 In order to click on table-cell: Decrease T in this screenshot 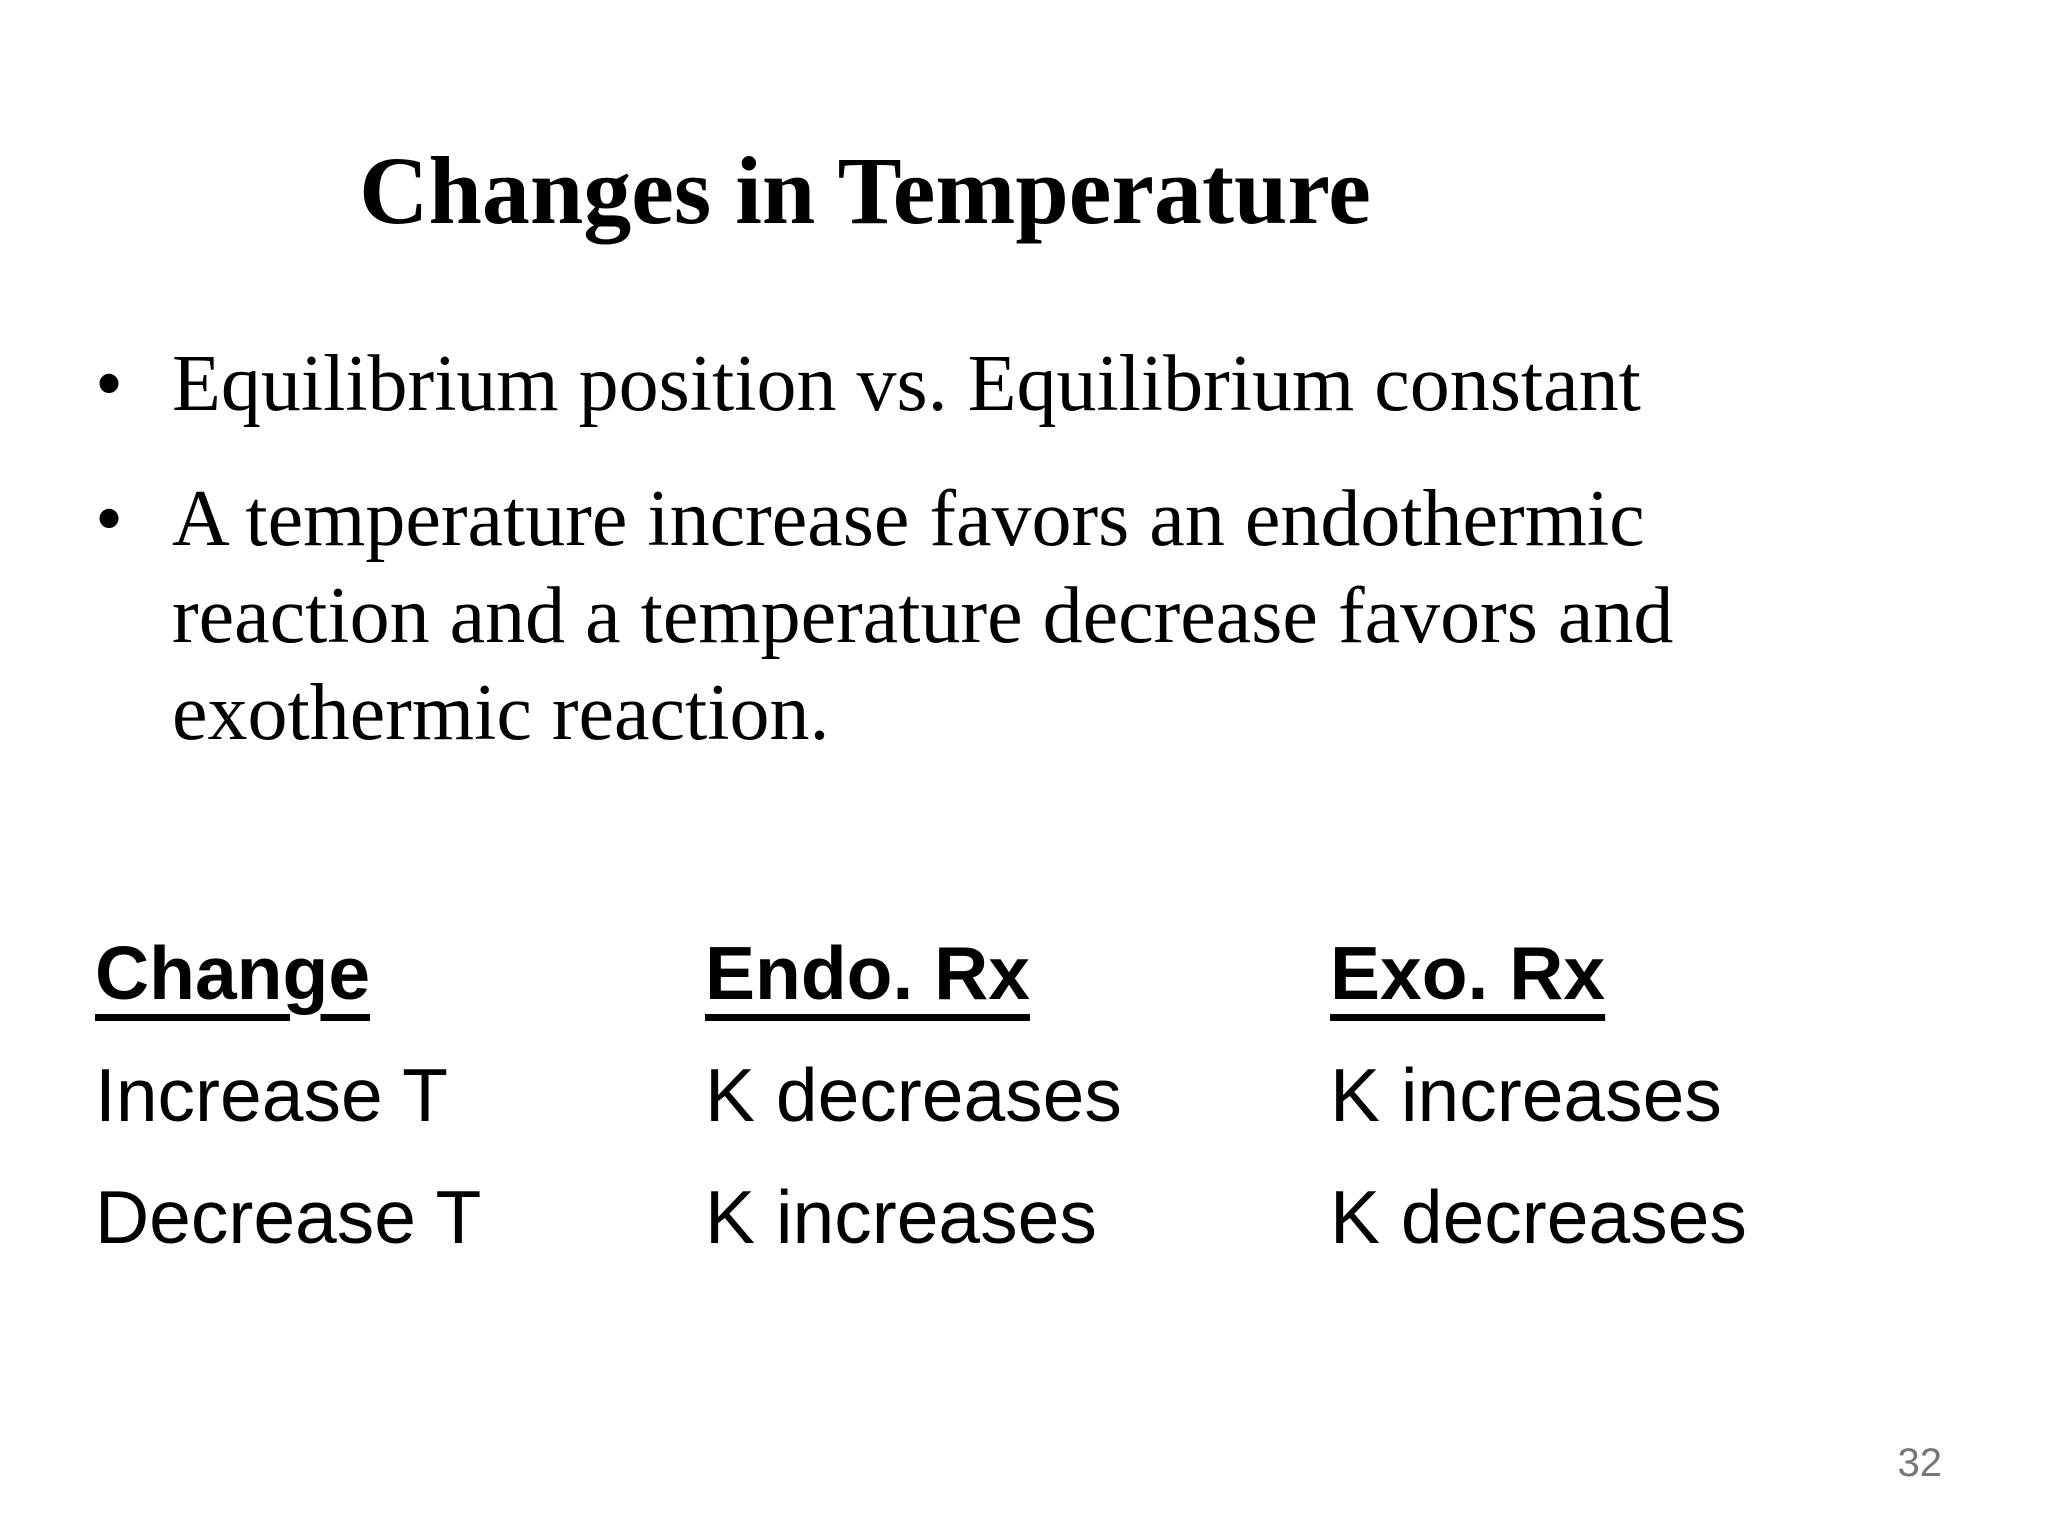, I will do `click(288, 1217)`.